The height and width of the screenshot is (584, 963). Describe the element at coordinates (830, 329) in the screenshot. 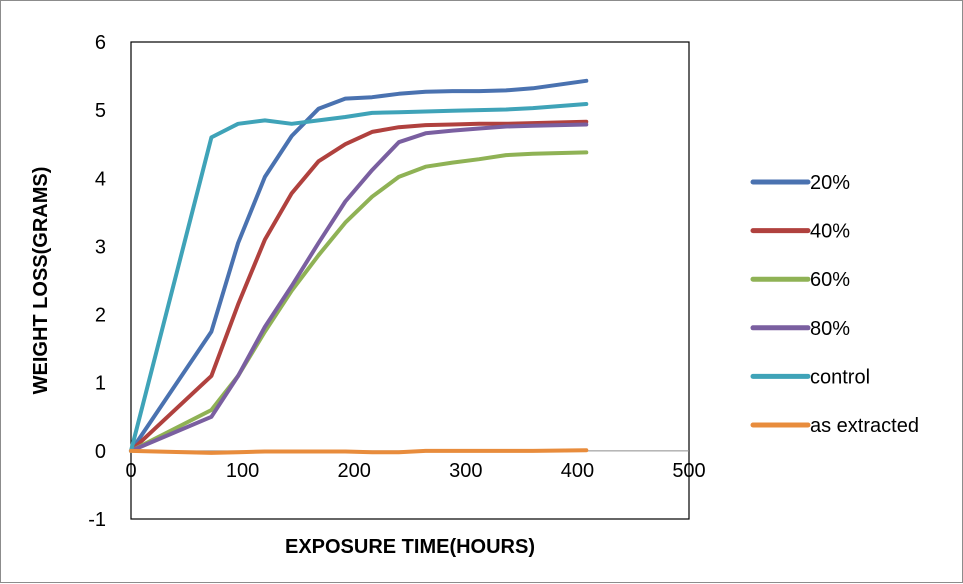

I see `legend-label-3: 80%` at that location.